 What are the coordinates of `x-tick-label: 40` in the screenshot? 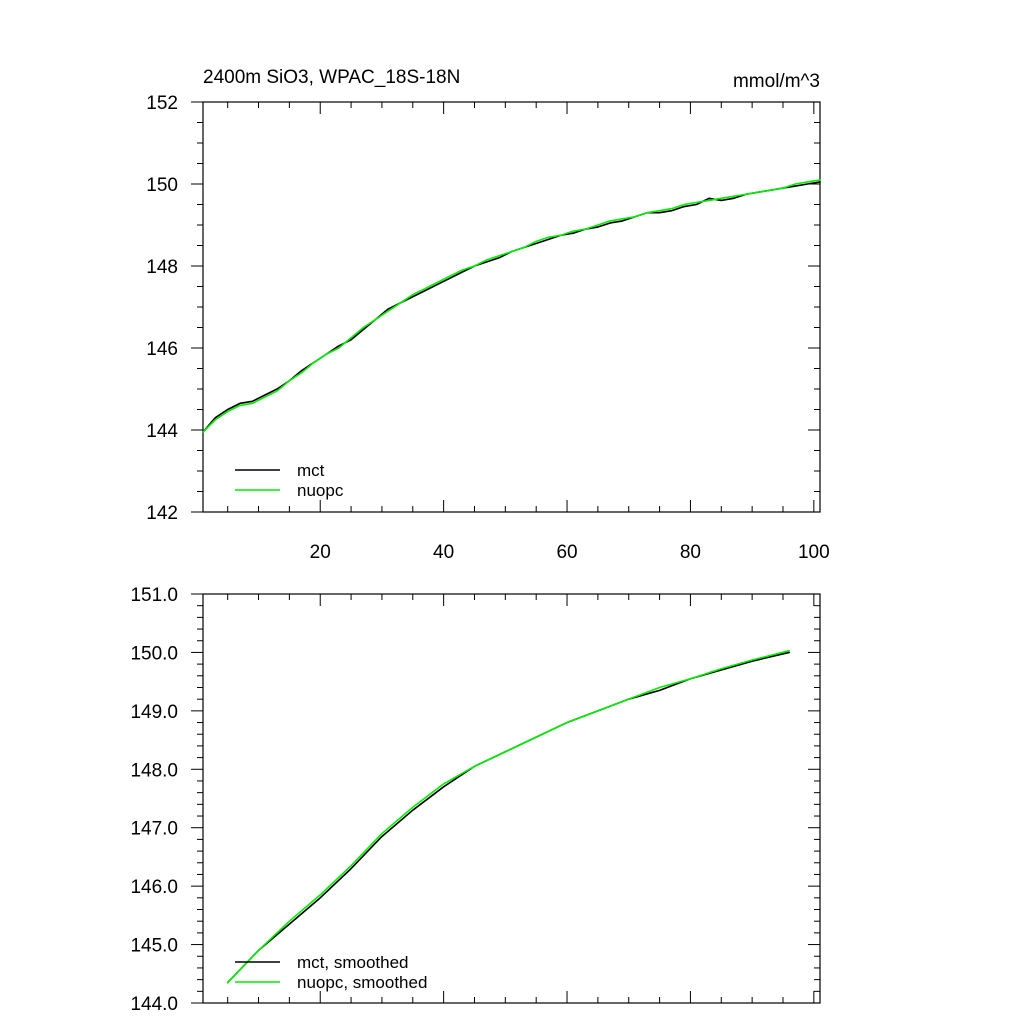 It's located at (443, 552).